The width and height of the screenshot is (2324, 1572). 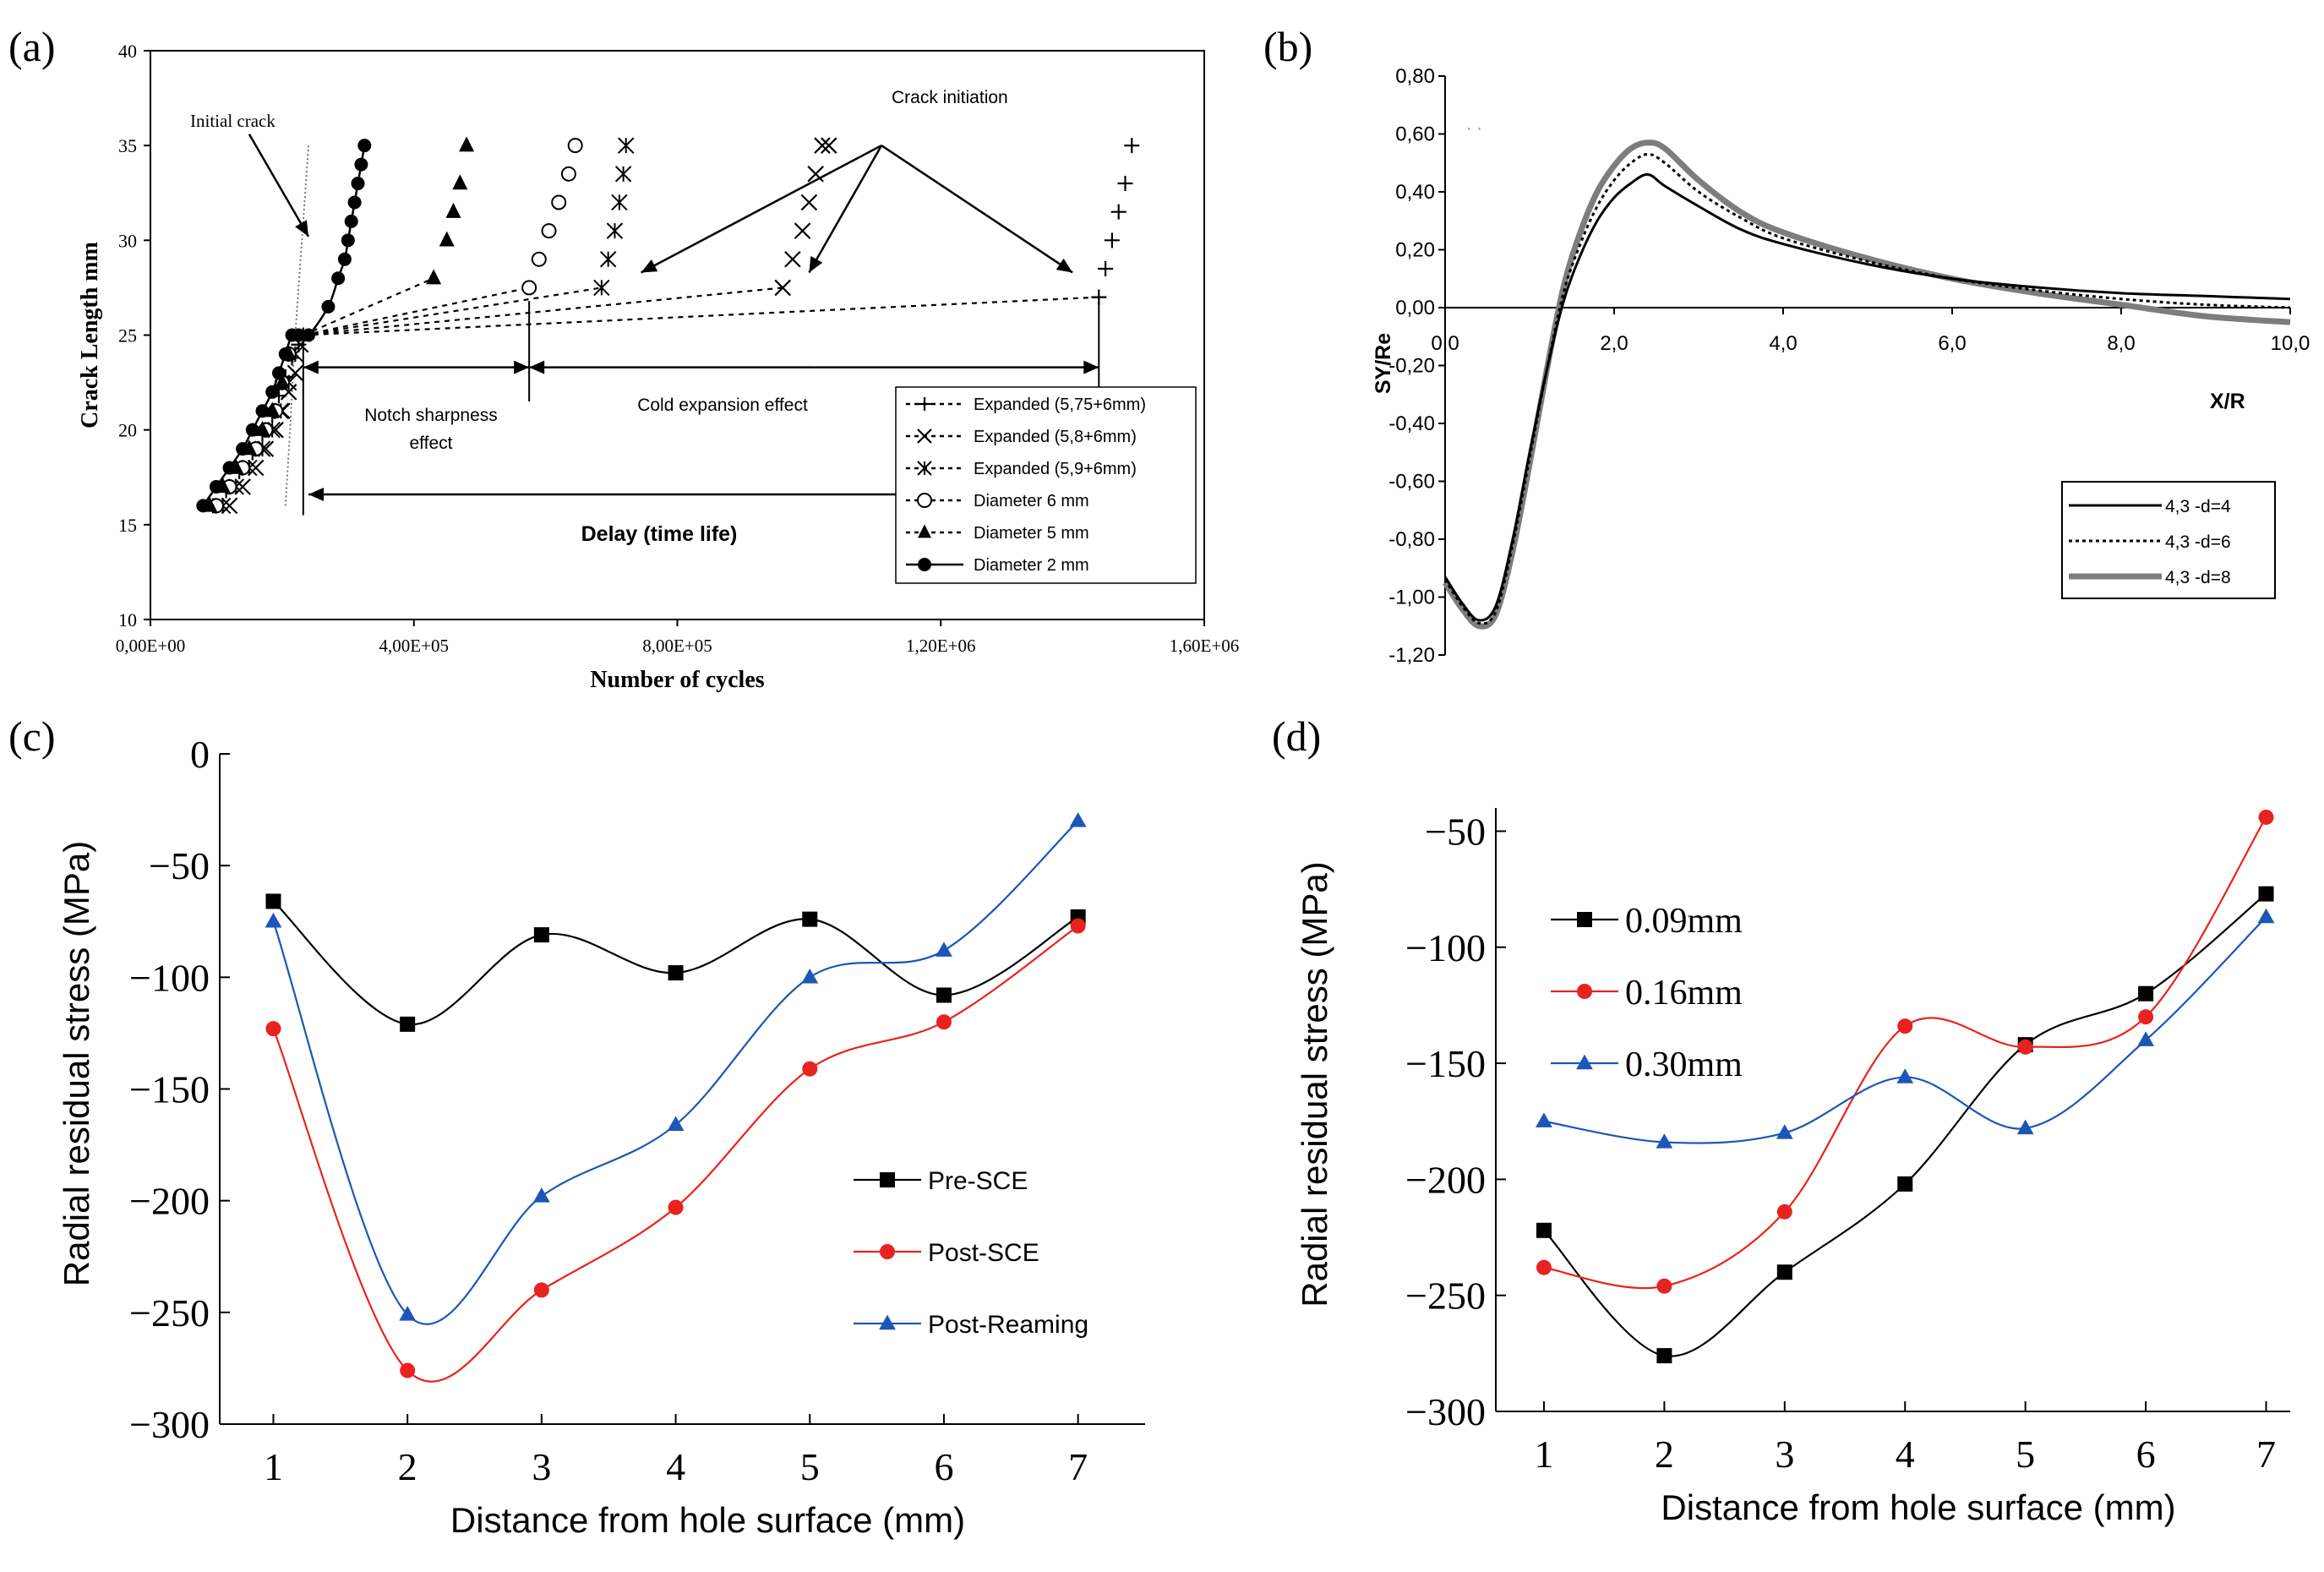 What do you see at coordinates (32, 47) in the screenshot?
I see `panel-label-a: (a)` at bounding box center [32, 47].